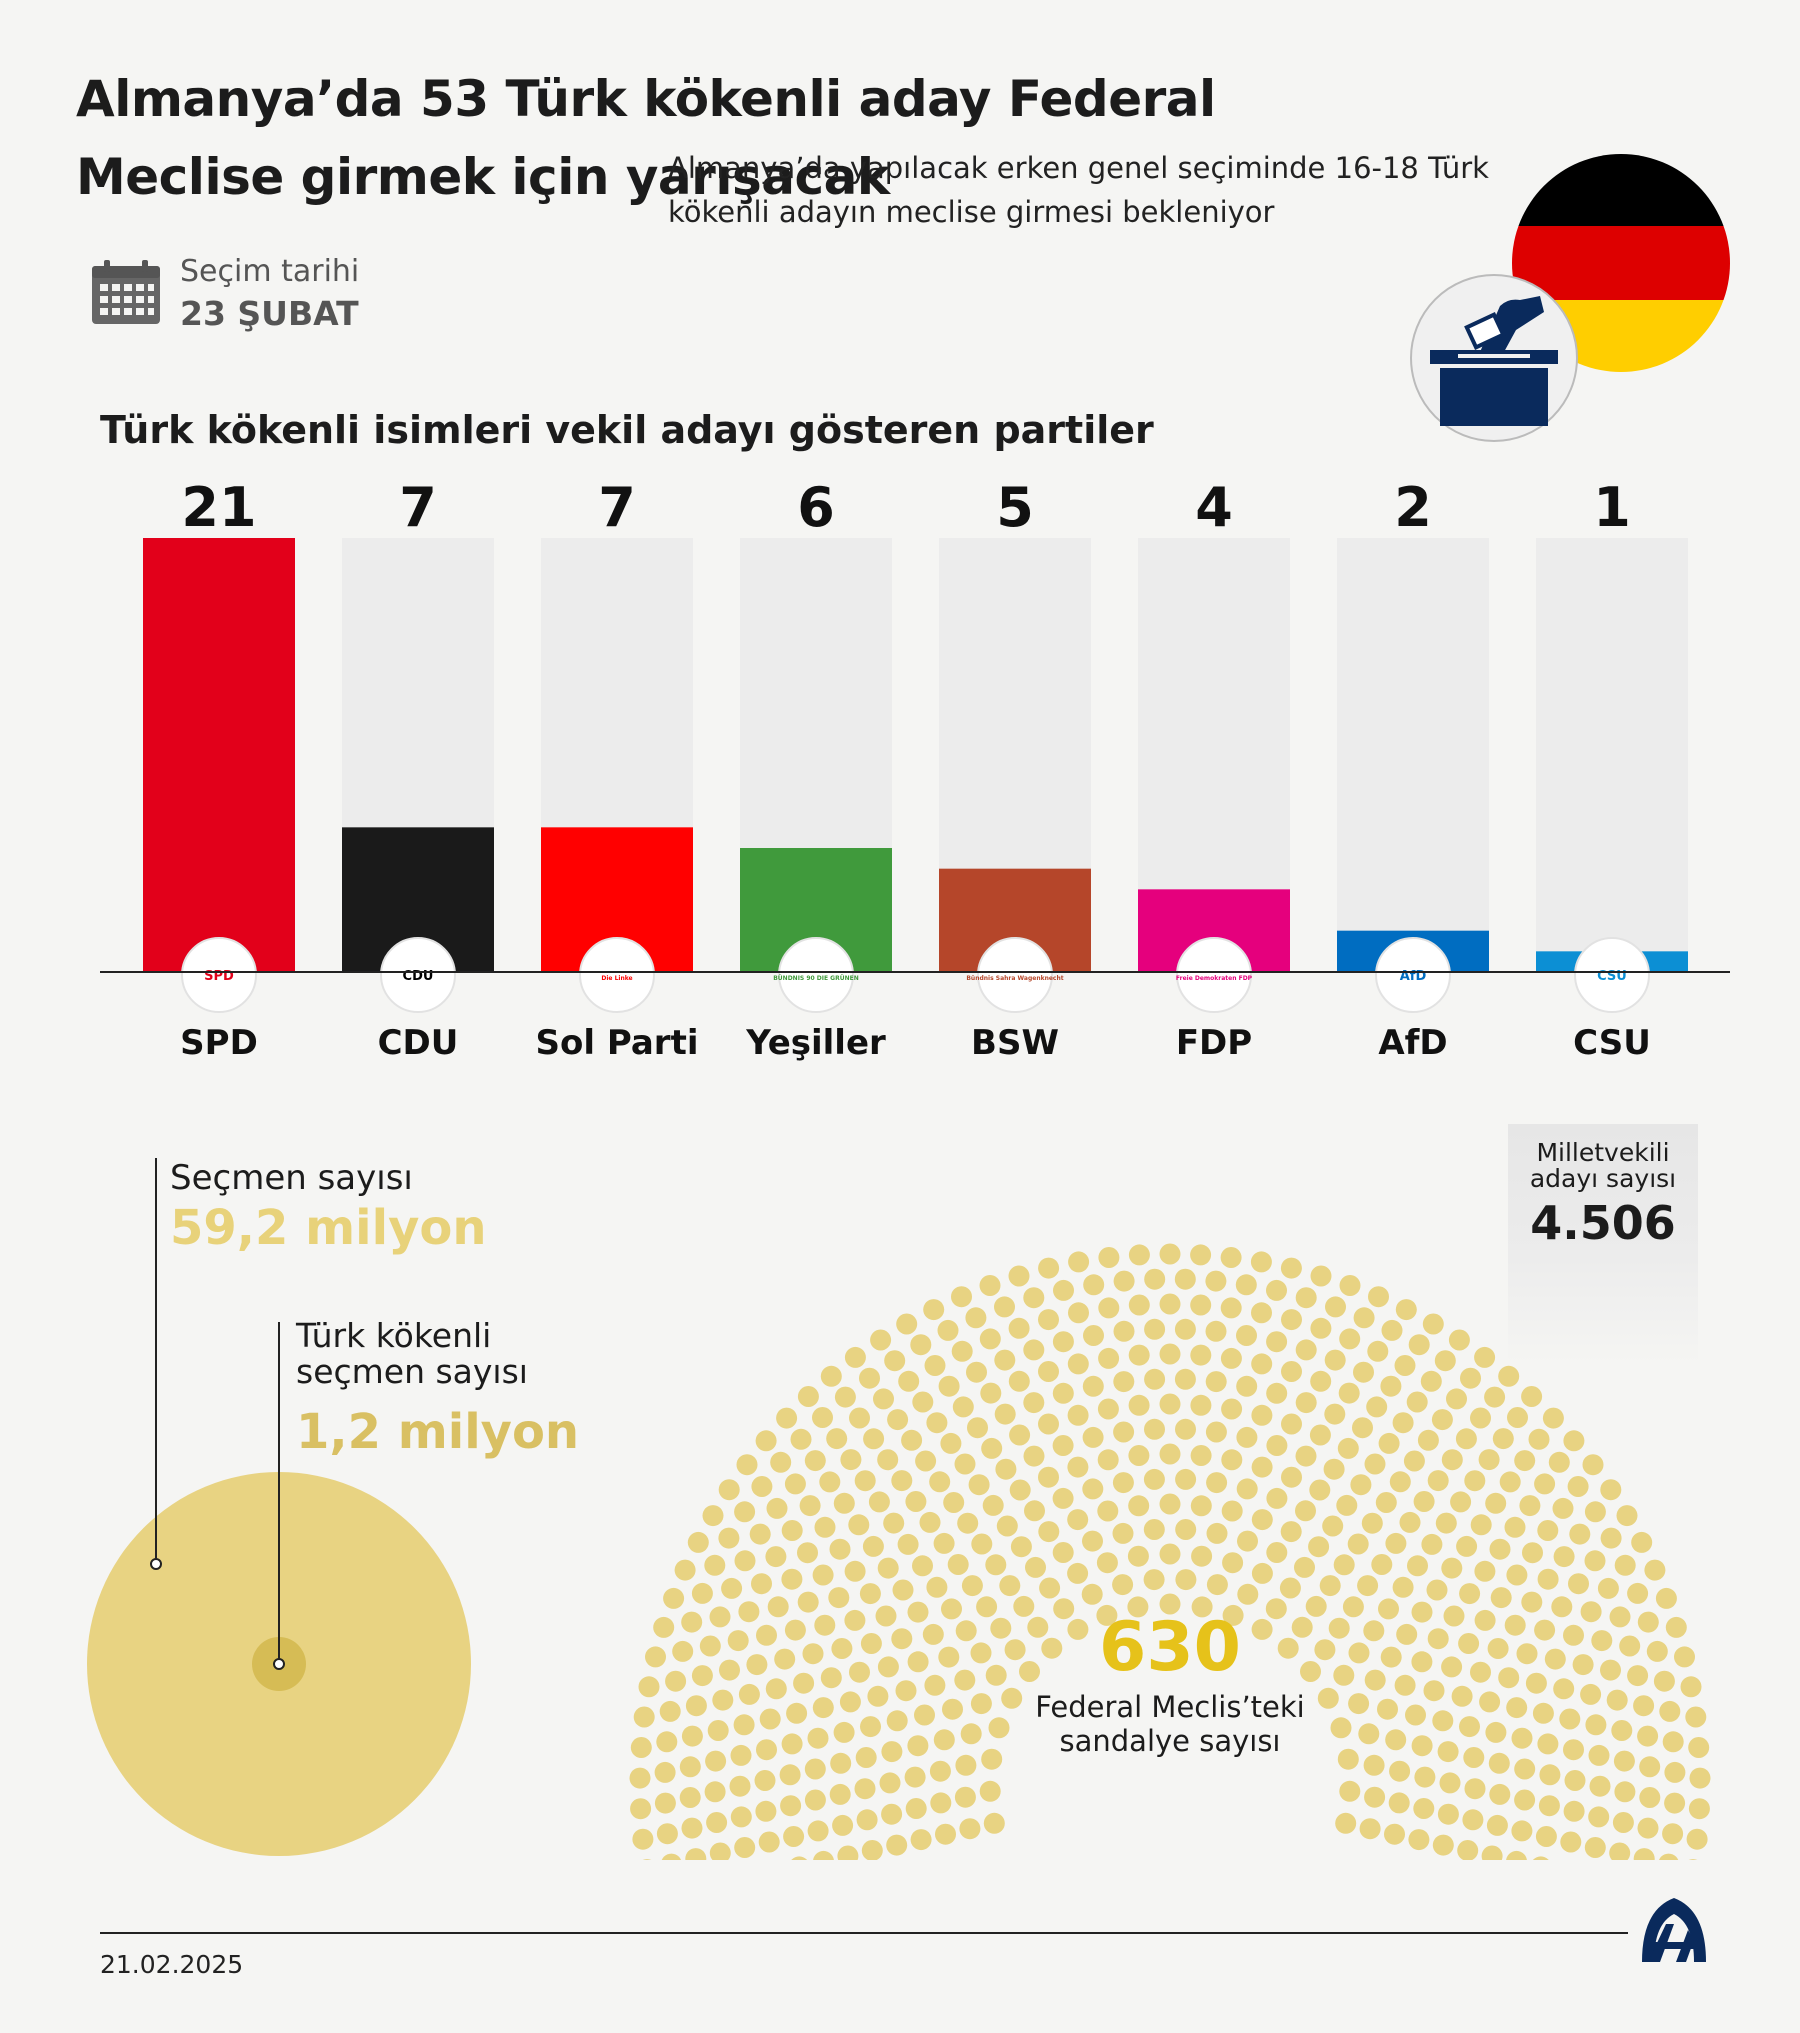 The image size is (1800, 2033). Describe the element at coordinates (1170, 1724) in the screenshot. I see `seats-count-label: Federal Meclis’teki sandalye sayısı` at that location.